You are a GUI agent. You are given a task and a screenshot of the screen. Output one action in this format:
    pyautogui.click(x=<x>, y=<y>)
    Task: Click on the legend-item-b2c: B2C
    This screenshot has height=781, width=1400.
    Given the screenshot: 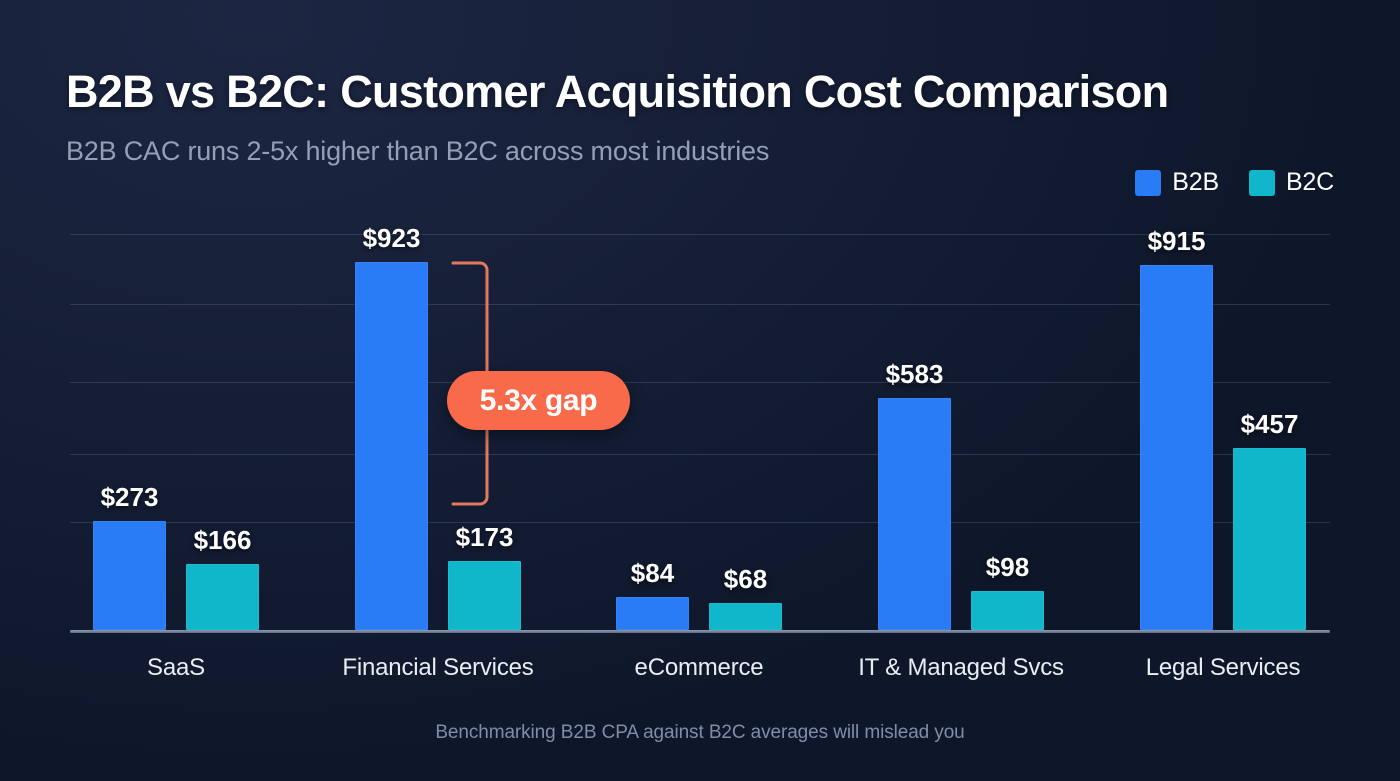 What is the action you would take?
    pyautogui.click(x=1291, y=182)
    